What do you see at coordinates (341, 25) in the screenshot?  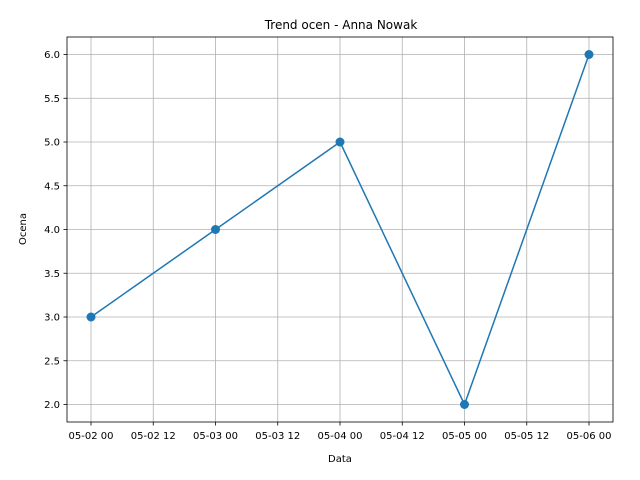 I see `chart-title: Trend ocen - Anna Nowak` at bounding box center [341, 25].